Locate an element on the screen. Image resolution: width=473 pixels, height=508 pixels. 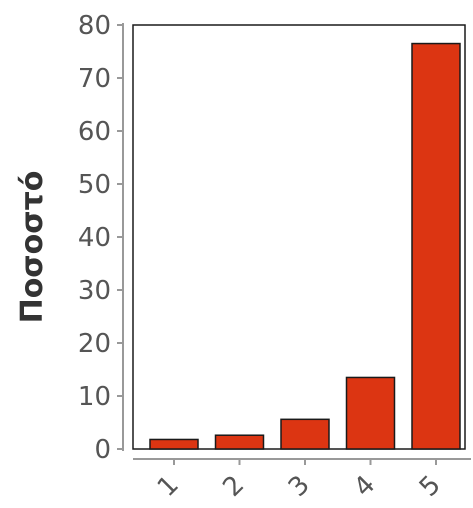
x-tick-label: 3 is located at coordinates (299, 486).